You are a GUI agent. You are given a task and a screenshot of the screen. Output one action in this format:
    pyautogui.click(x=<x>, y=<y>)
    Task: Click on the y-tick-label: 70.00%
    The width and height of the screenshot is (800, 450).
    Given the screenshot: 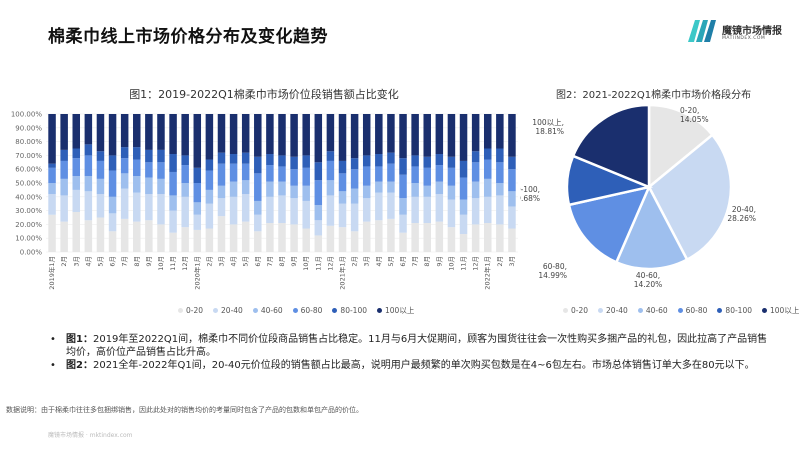 What is the action you would take?
    pyautogui.click(x=28, y=156)
    